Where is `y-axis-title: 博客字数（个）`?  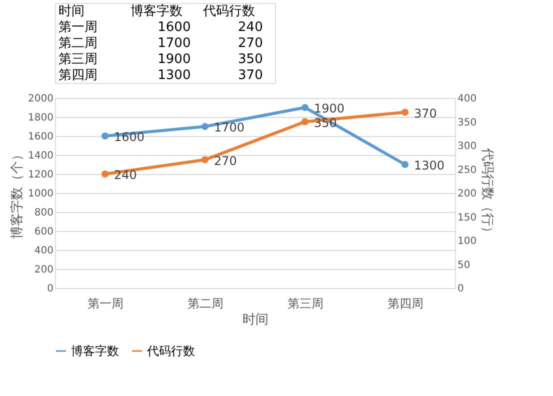
y-axis-title: 博客字数（个） is located at coordinates (17, 193).